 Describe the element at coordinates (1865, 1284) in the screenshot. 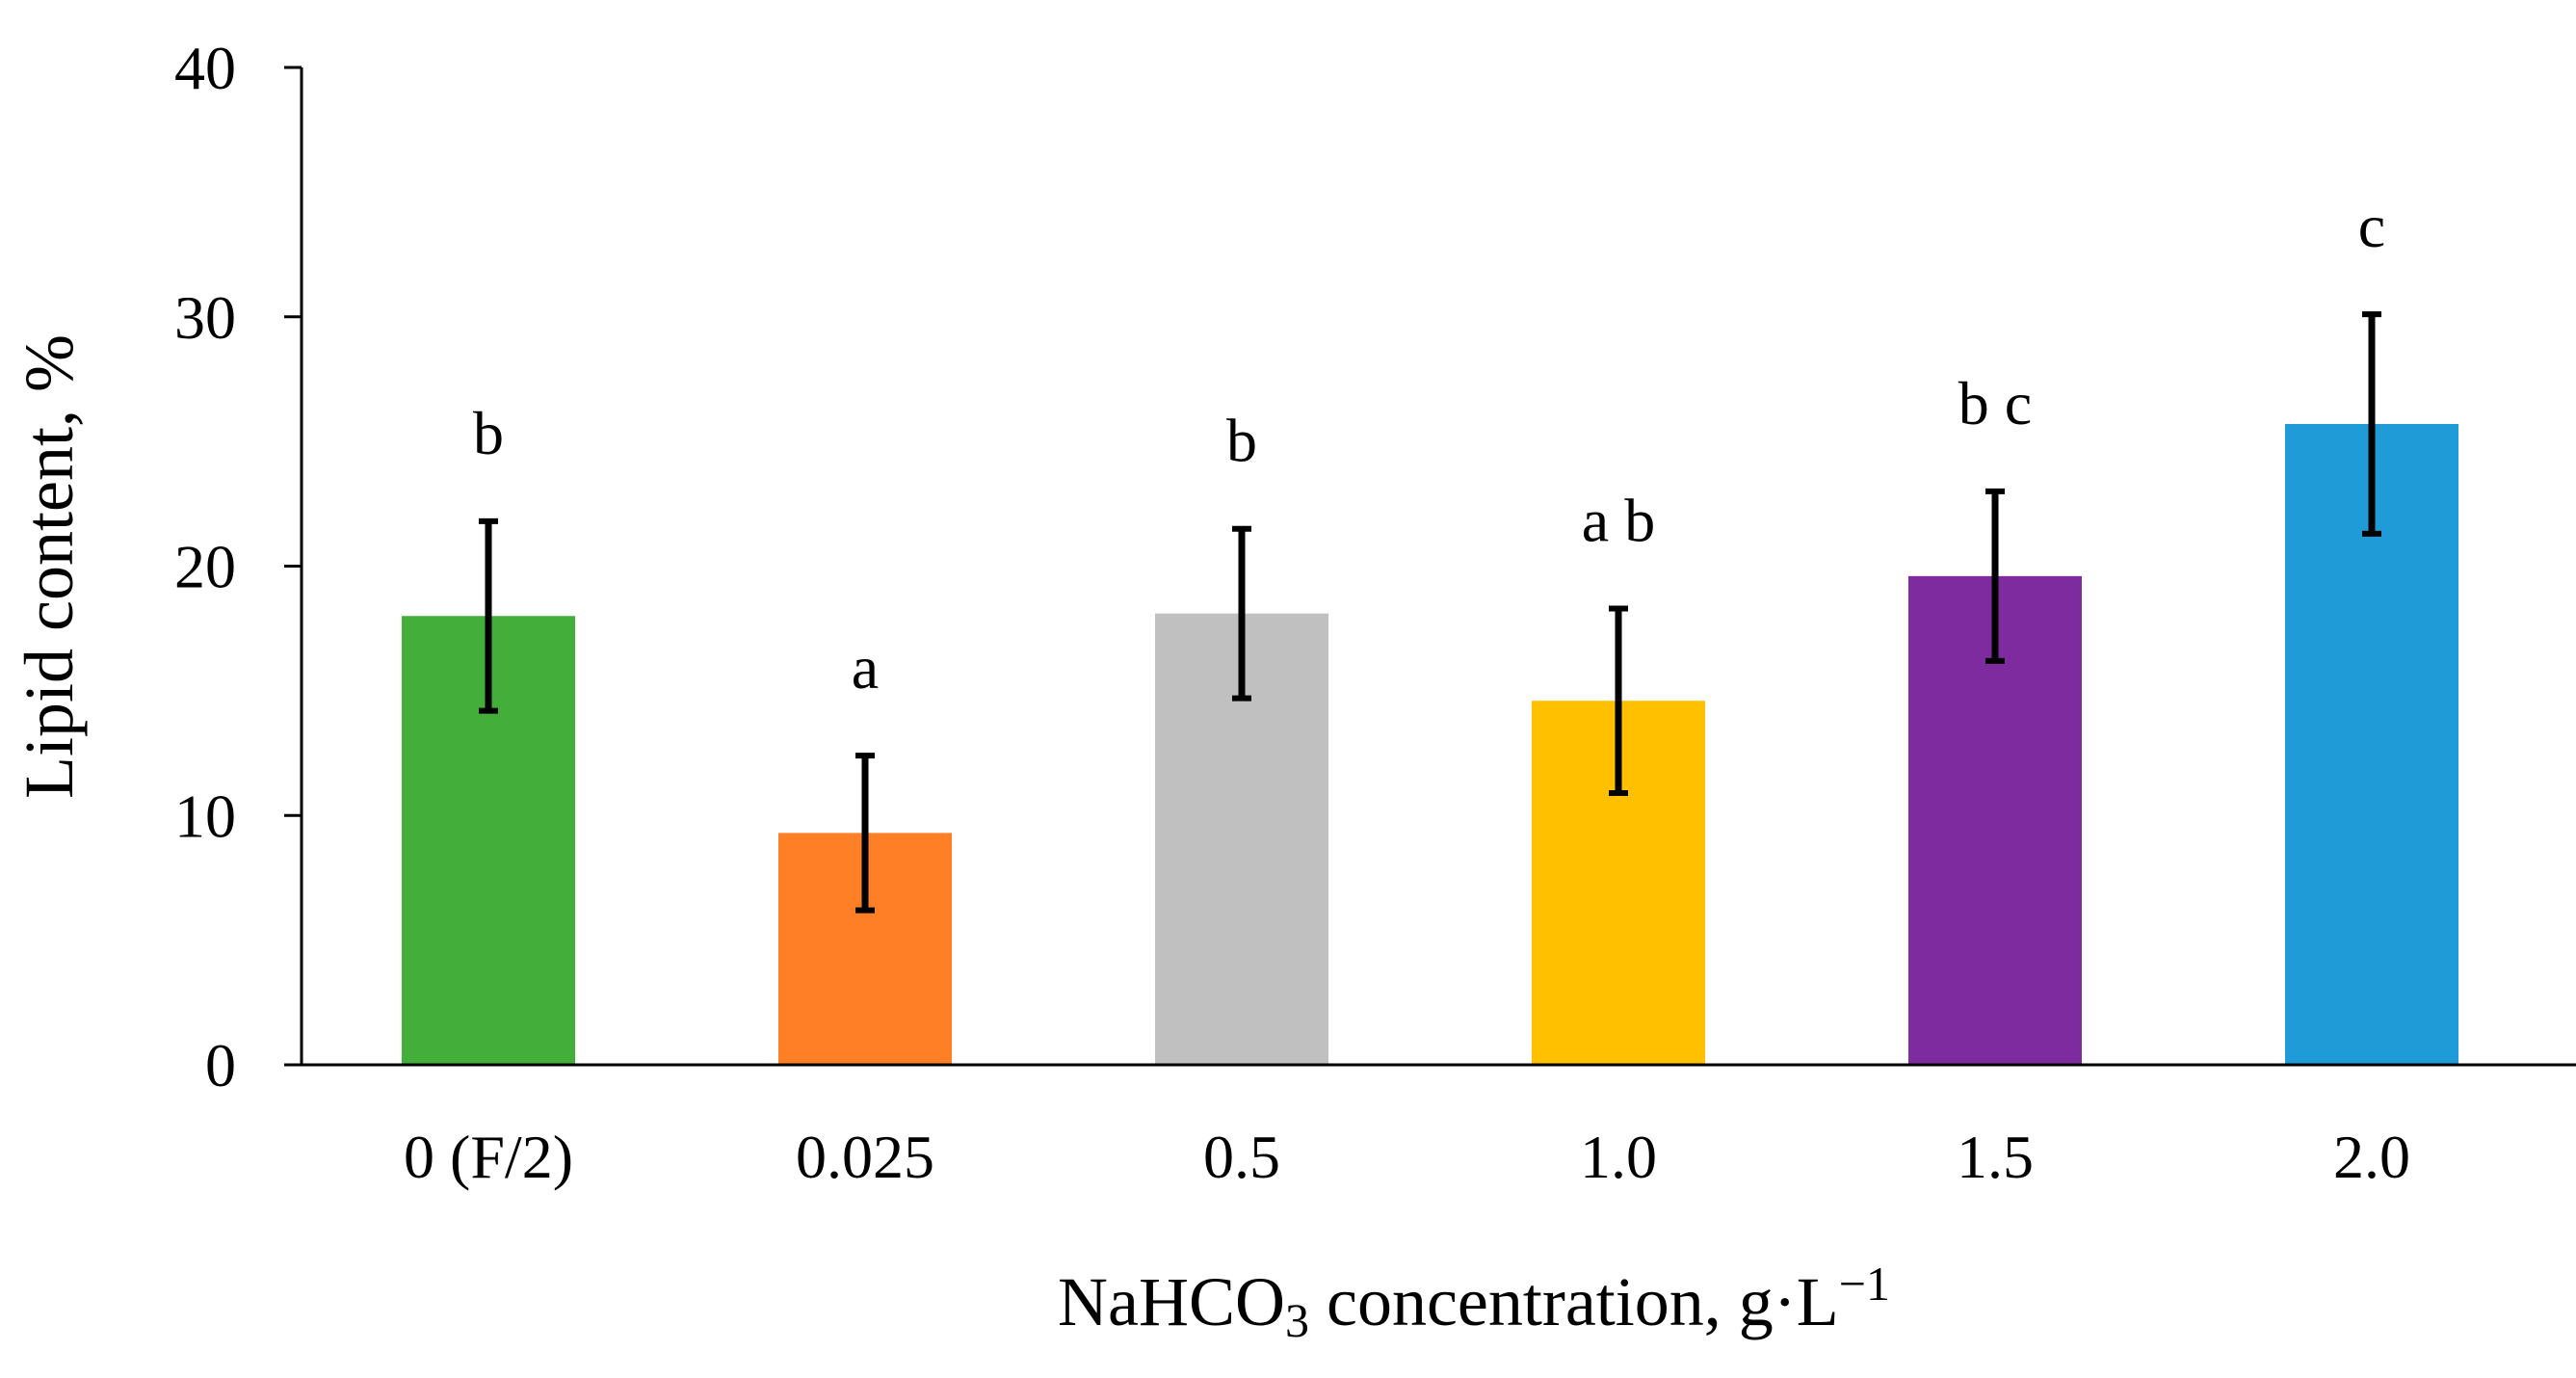

I see `x-axis-title-superscript: −1` at that location.